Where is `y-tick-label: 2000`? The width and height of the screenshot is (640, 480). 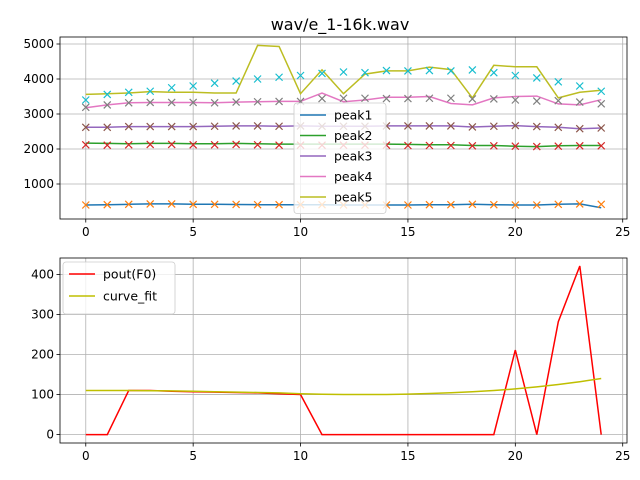
y-tick-label: 2000 is located at coordinates (38, 149).